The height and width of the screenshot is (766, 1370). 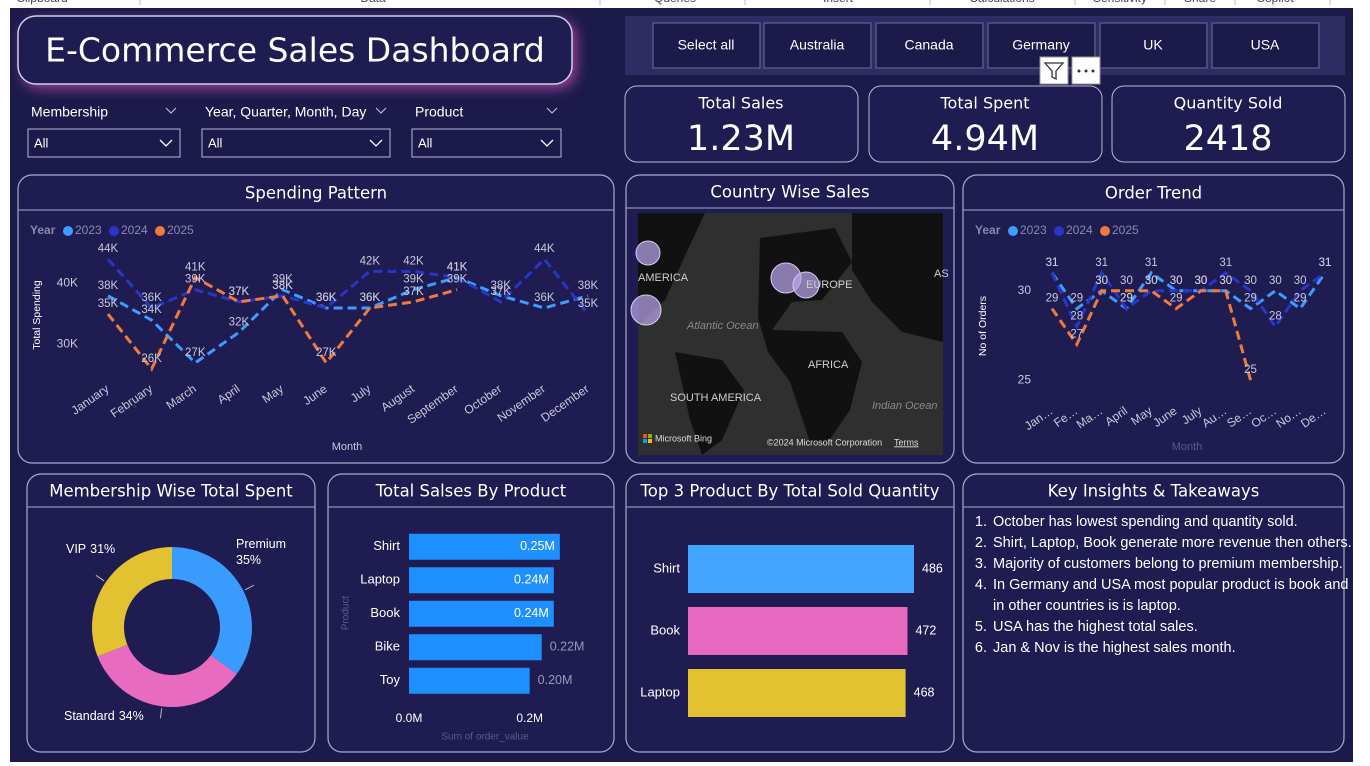 What do you see at coordinates (683, 438) in the screenshot?
I see `map-attribution: Microsoft Bing` at bounding box center [683, 438].